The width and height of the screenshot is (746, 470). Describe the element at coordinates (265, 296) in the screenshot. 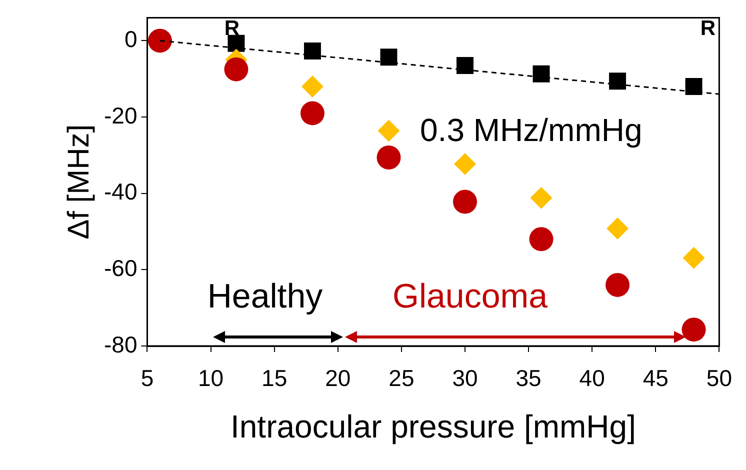

I see `annotation: Healthy` at that location.